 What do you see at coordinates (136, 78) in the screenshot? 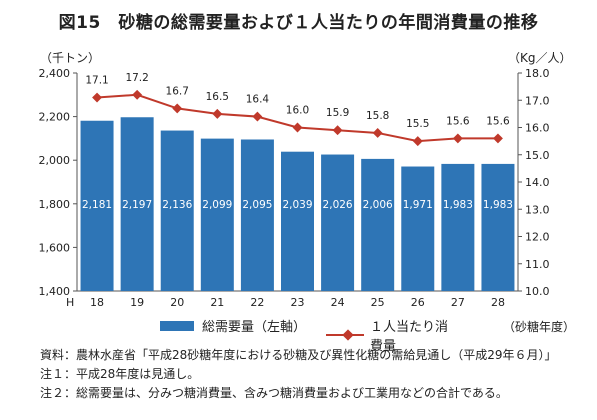
I see `line-value-label: 17.2` at bounding box center [136, 78].